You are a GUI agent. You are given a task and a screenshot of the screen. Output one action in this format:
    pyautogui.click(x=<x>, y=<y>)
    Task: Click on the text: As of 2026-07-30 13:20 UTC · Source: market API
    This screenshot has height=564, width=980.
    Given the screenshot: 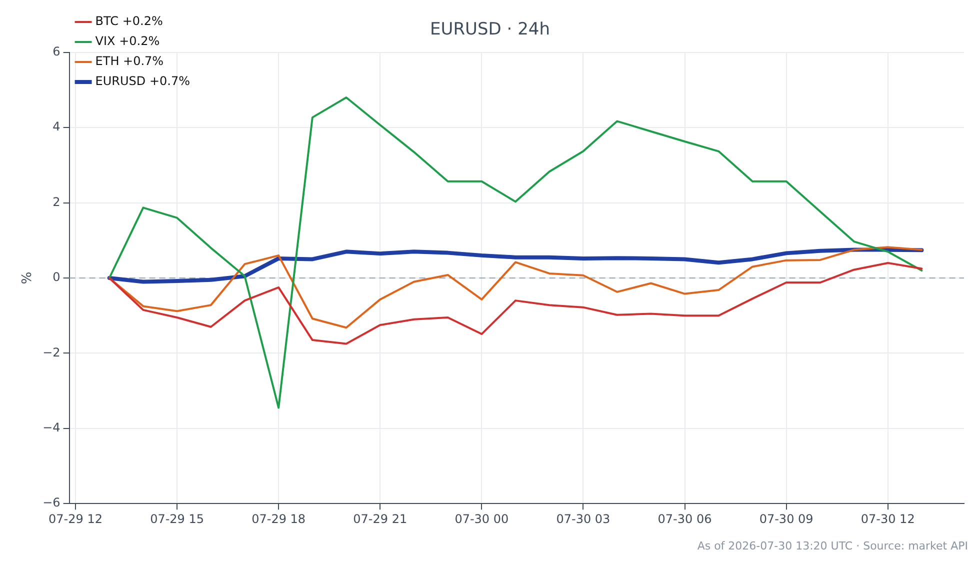 What is the action you would take?
    pyautogui.click(x=832, y=545)
    